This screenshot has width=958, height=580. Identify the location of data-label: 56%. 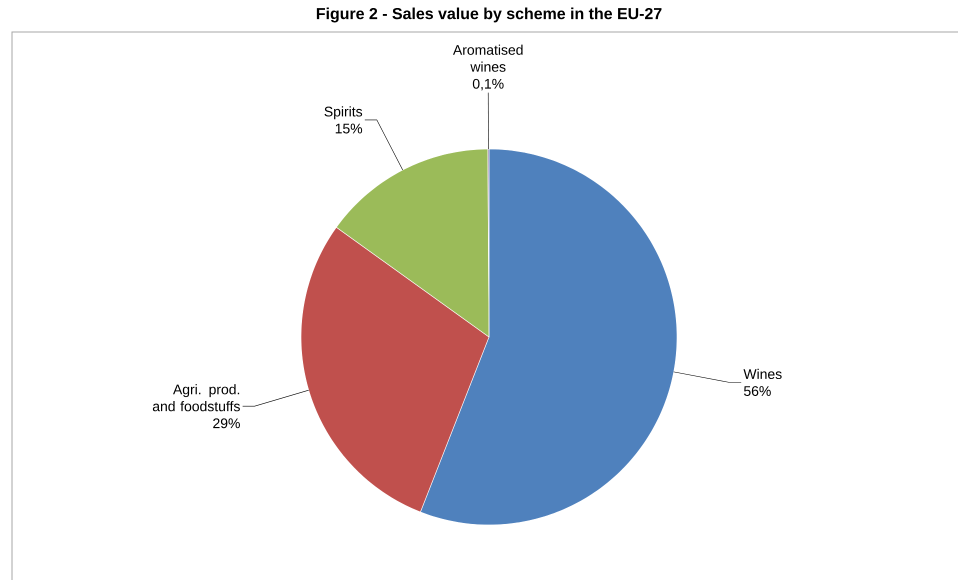
(757, 391).